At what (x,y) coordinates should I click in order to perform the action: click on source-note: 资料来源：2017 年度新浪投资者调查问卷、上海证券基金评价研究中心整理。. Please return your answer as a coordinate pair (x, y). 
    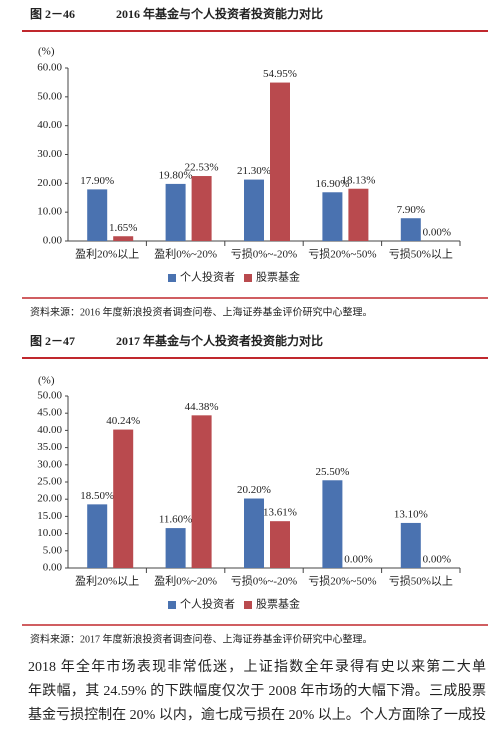
    Looking at the image, I should click on (201, 638).